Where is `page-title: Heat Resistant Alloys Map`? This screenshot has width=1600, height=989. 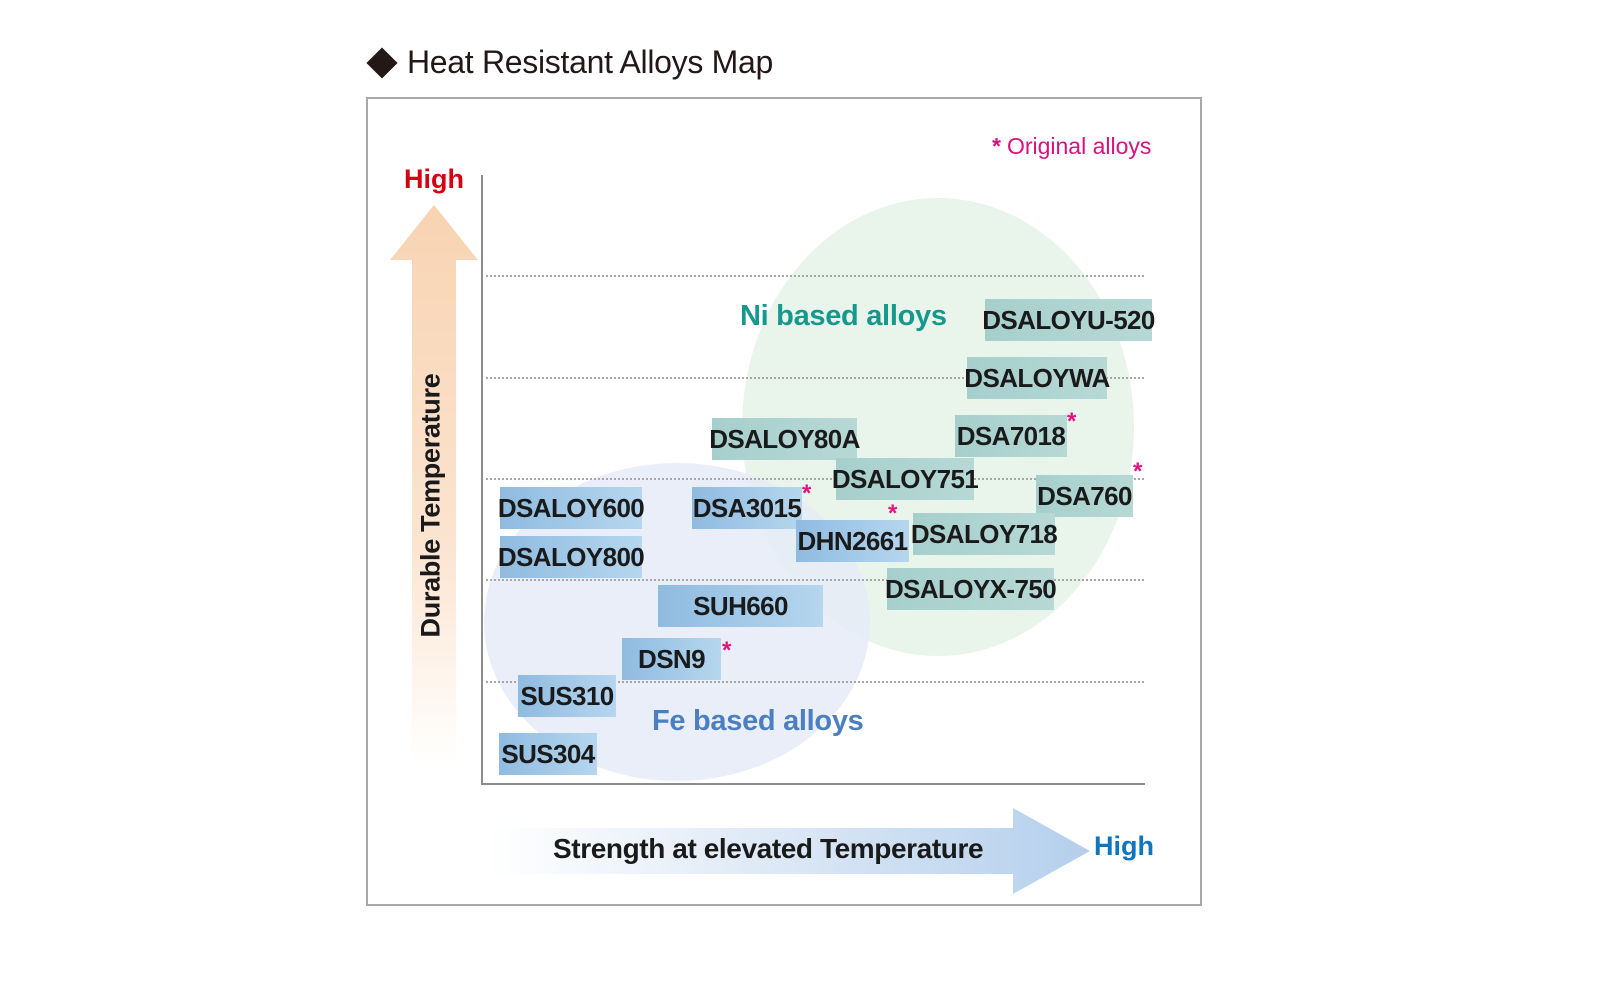
page-title: Heat Resistant Alloys Map is located at coordinates (569, 62).